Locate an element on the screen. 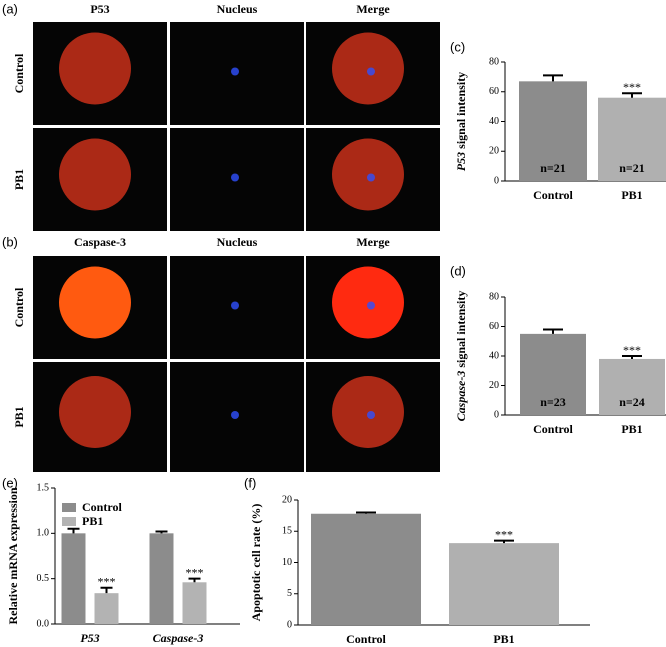 The height and width of the screenshot is (647, 666). y-tick-label: 0.5 is located at coordinates (43, 578).